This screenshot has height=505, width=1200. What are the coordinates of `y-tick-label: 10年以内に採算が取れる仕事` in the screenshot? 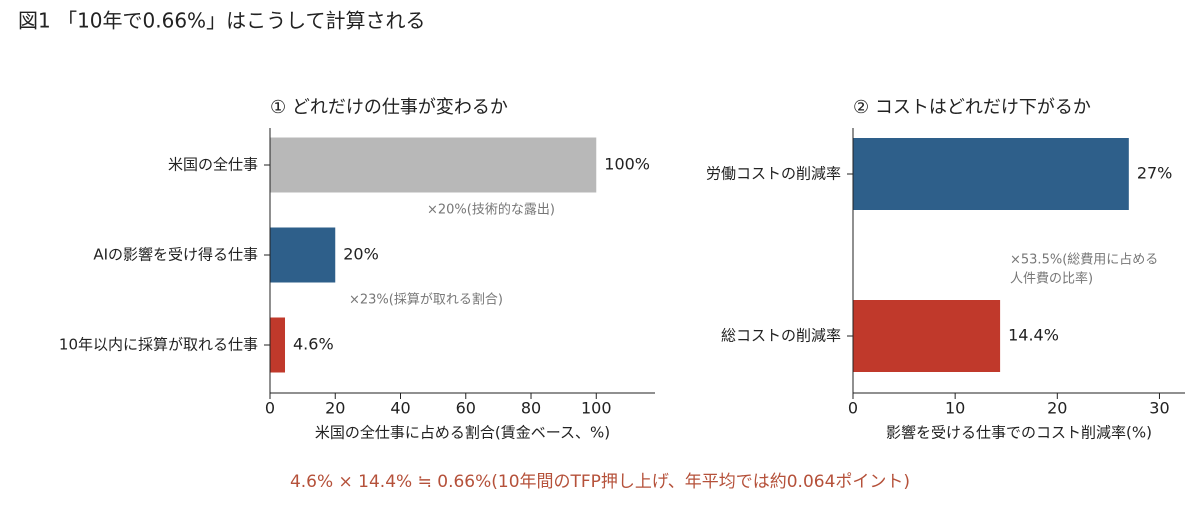 It's located at (158, 345).